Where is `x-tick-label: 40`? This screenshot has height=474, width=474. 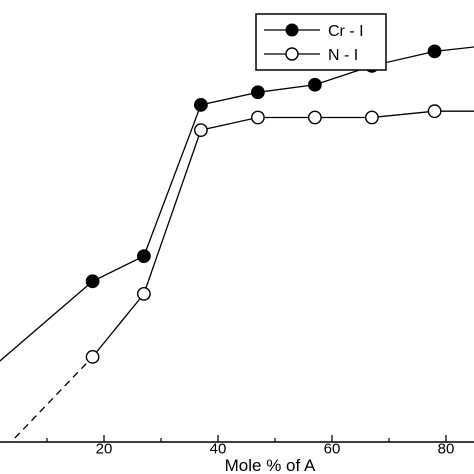 x-tick-label: 40 is located at coordinates (218, 448).